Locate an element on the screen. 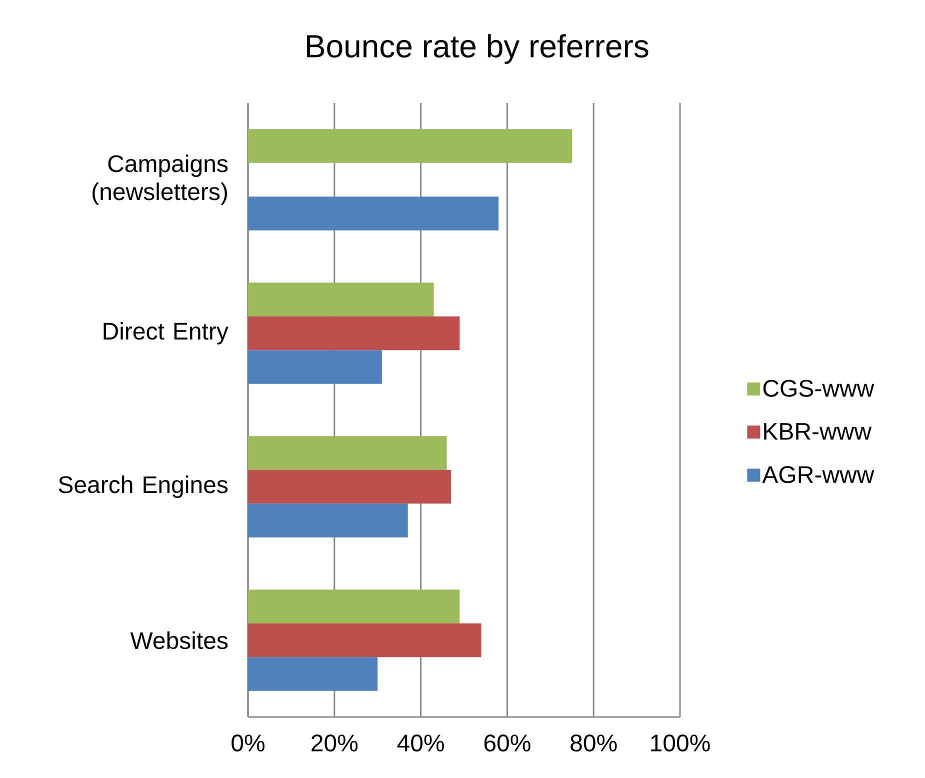 This screenshot has height=778, width=925. legend-label: AGR-www is located at coordinates (818, 475).